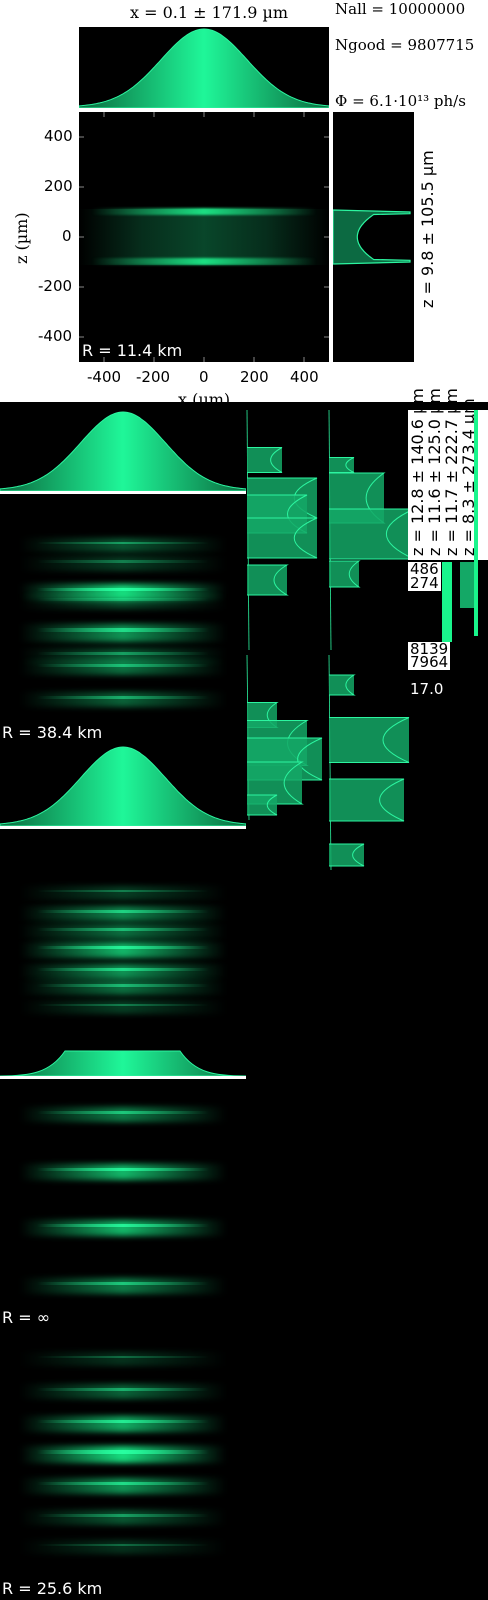  I want to click on partial-value-label: 274, so click(424, 583).